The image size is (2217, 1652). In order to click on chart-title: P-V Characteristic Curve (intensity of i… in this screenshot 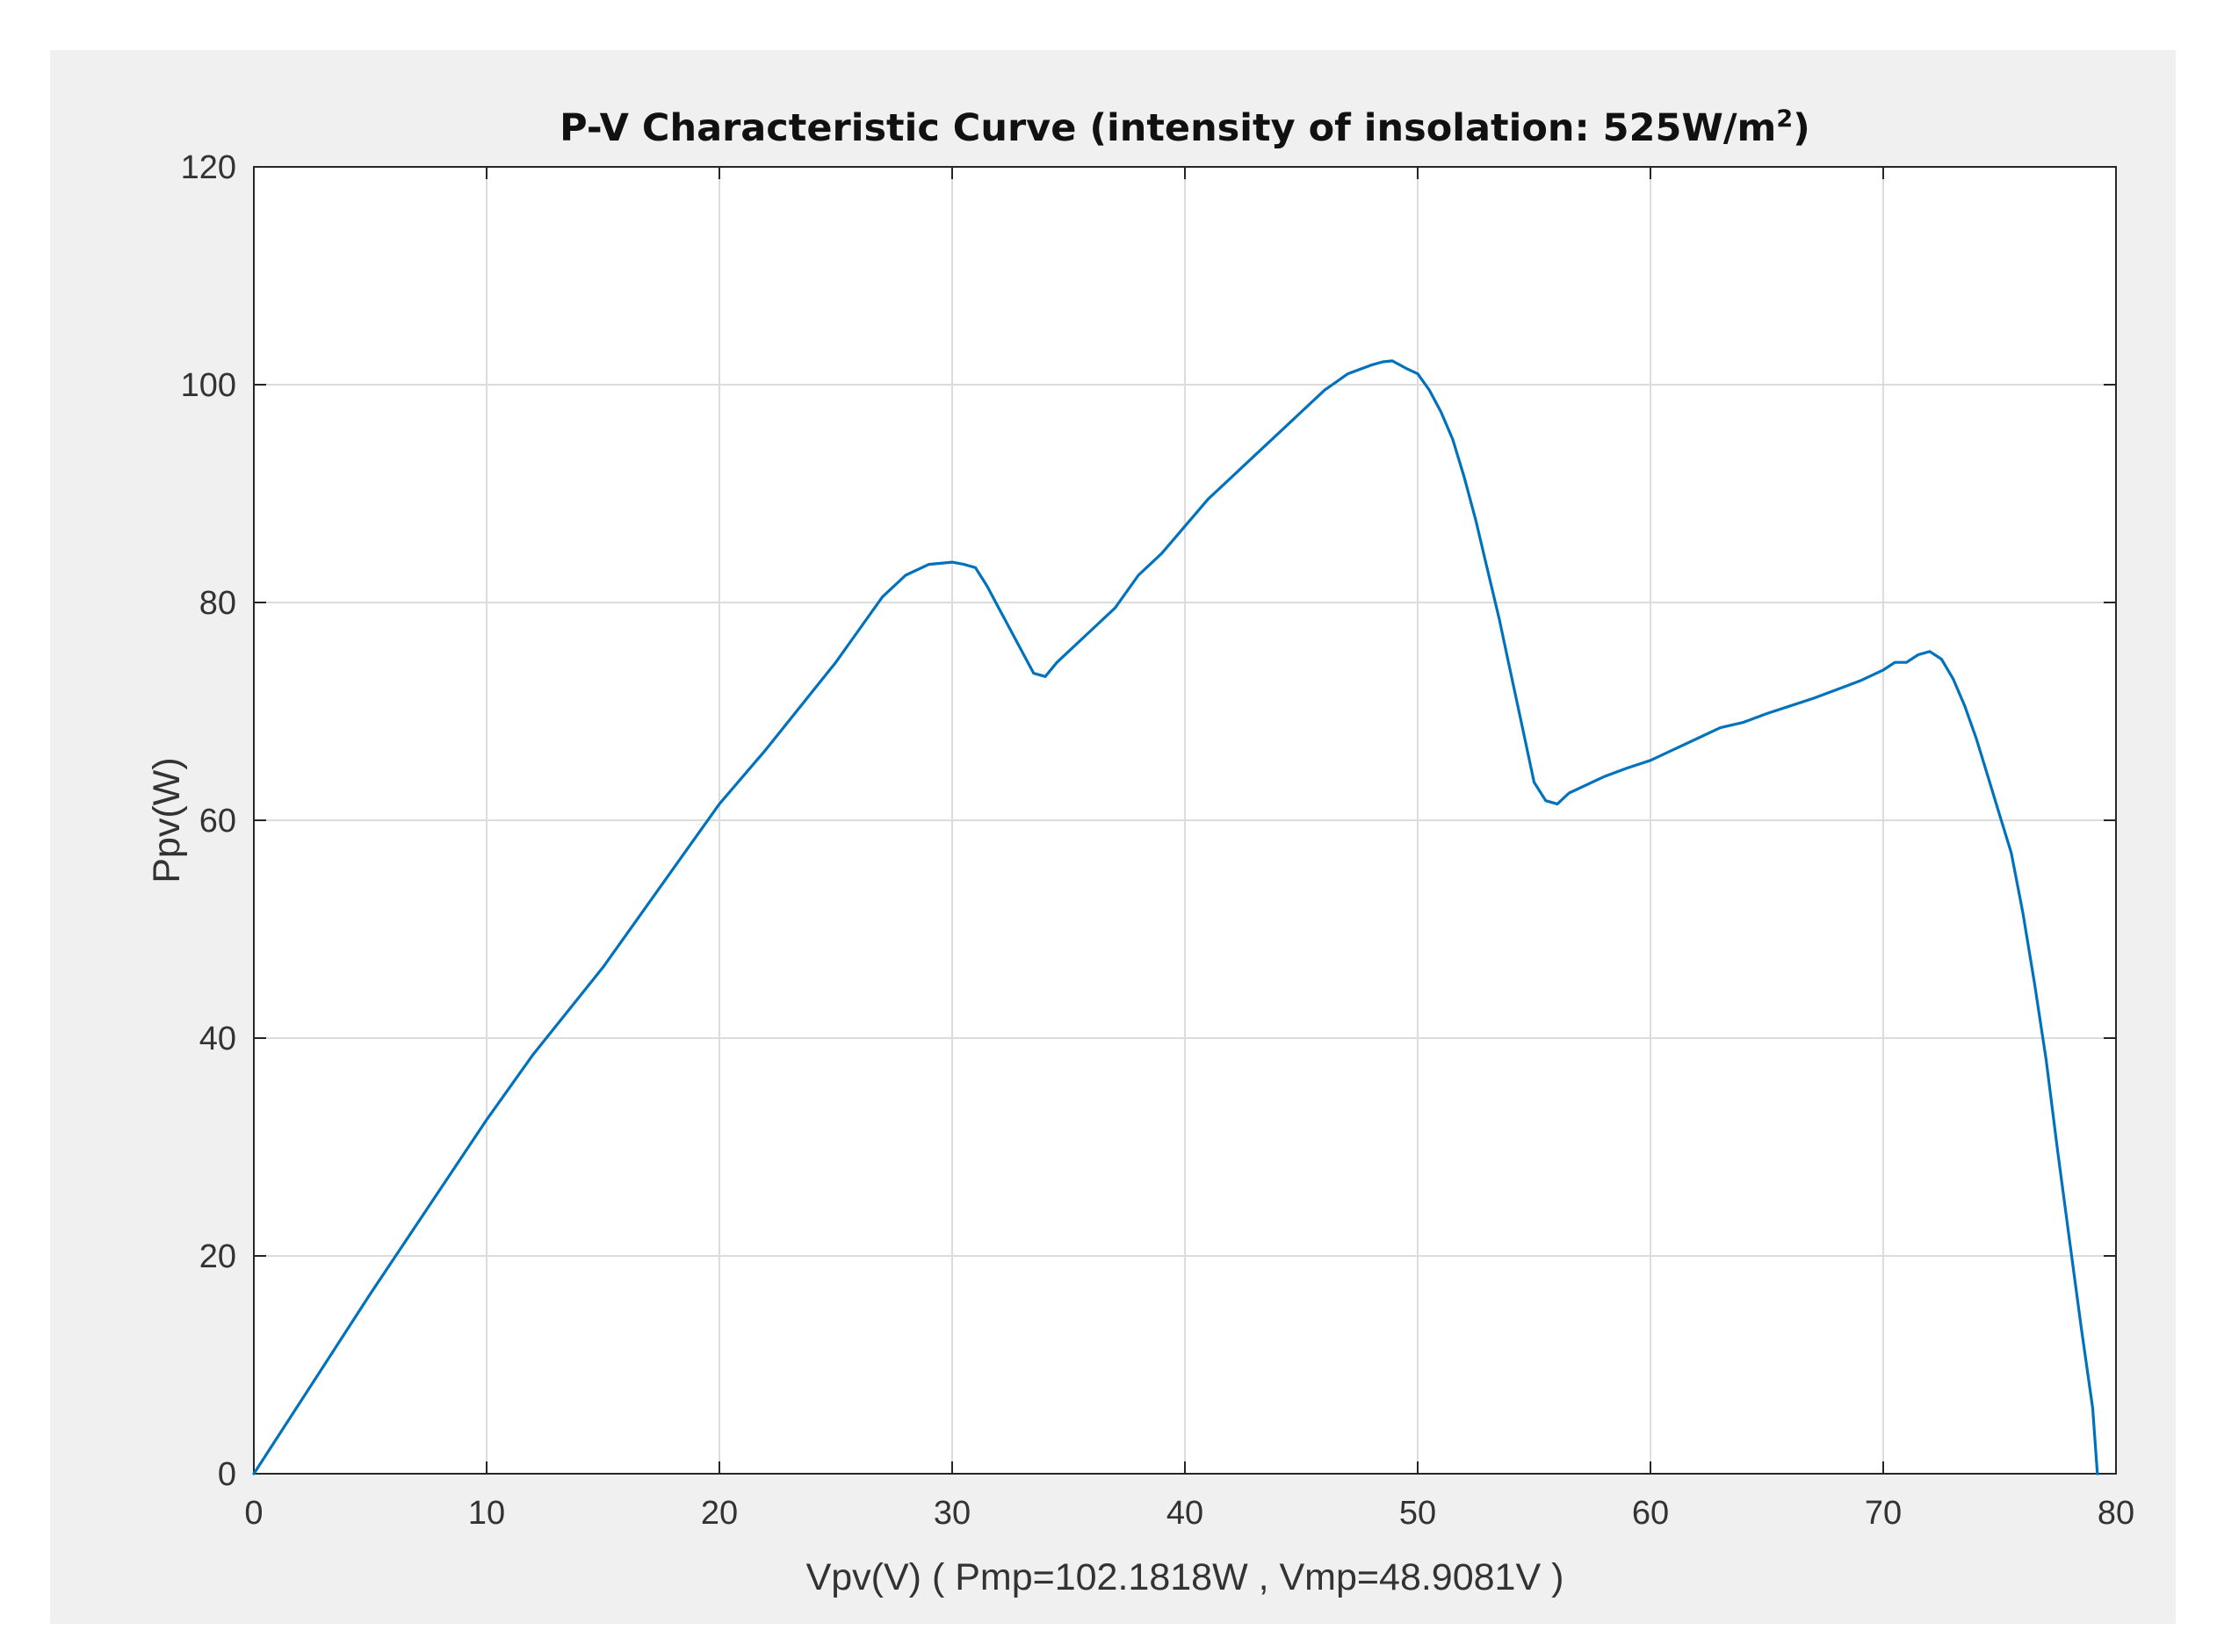, I will do `click(1185, 127)`.